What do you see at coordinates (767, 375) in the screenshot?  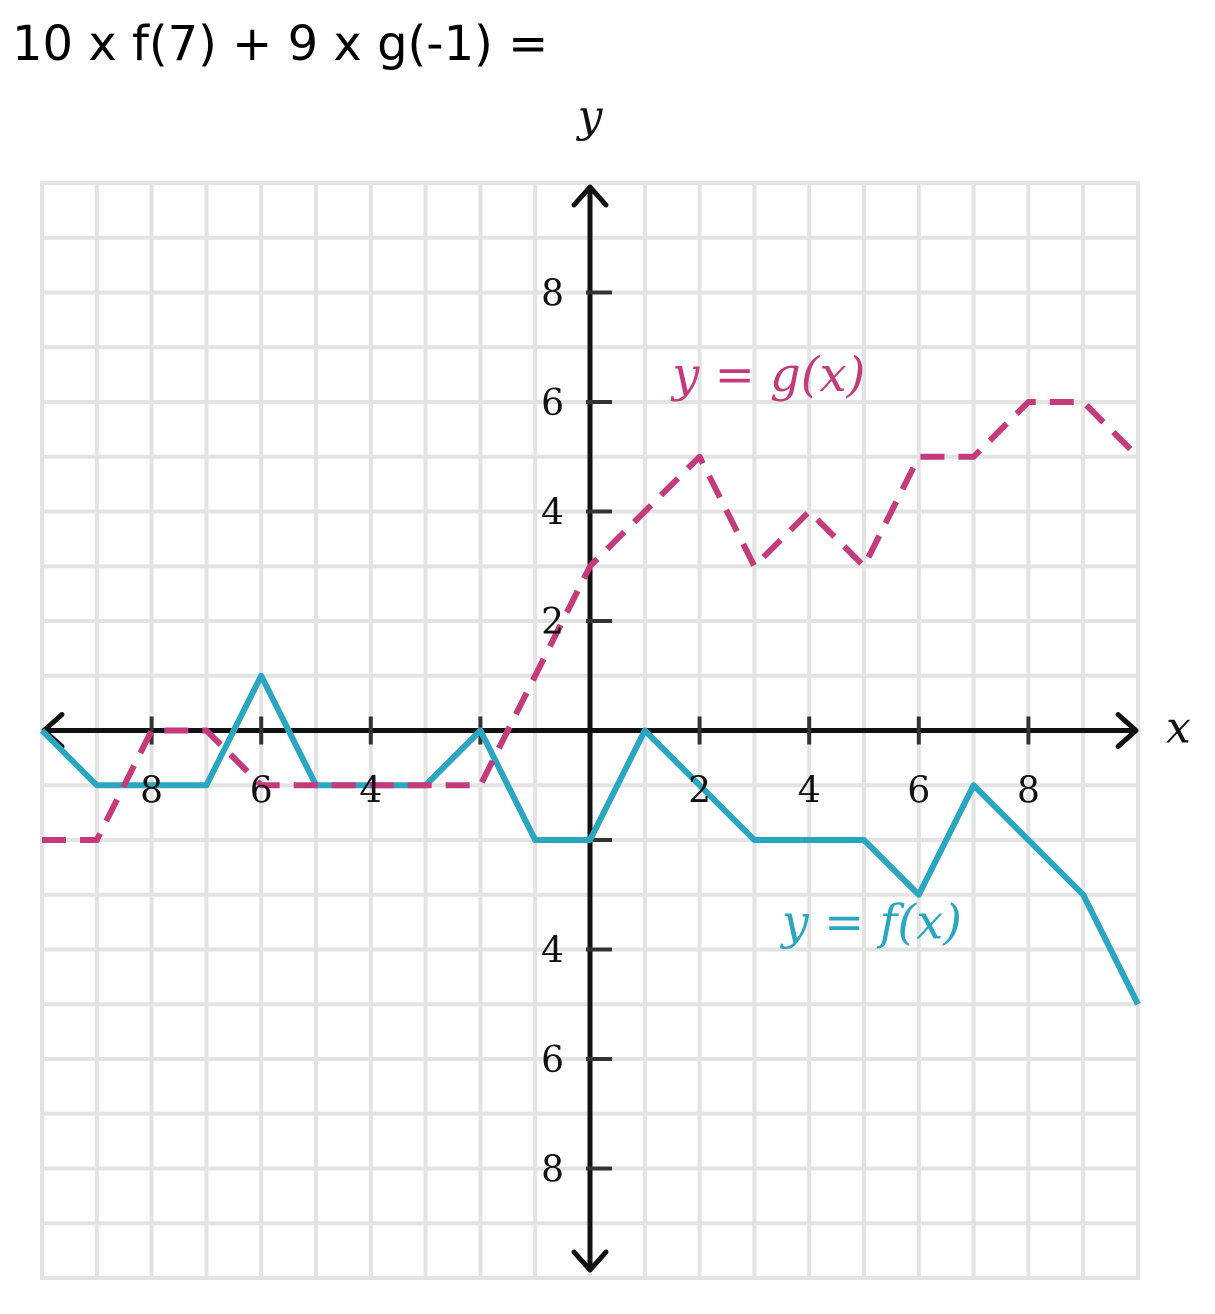 I see `series-label-1: y = g(x)` at bounding box center [767, 375].